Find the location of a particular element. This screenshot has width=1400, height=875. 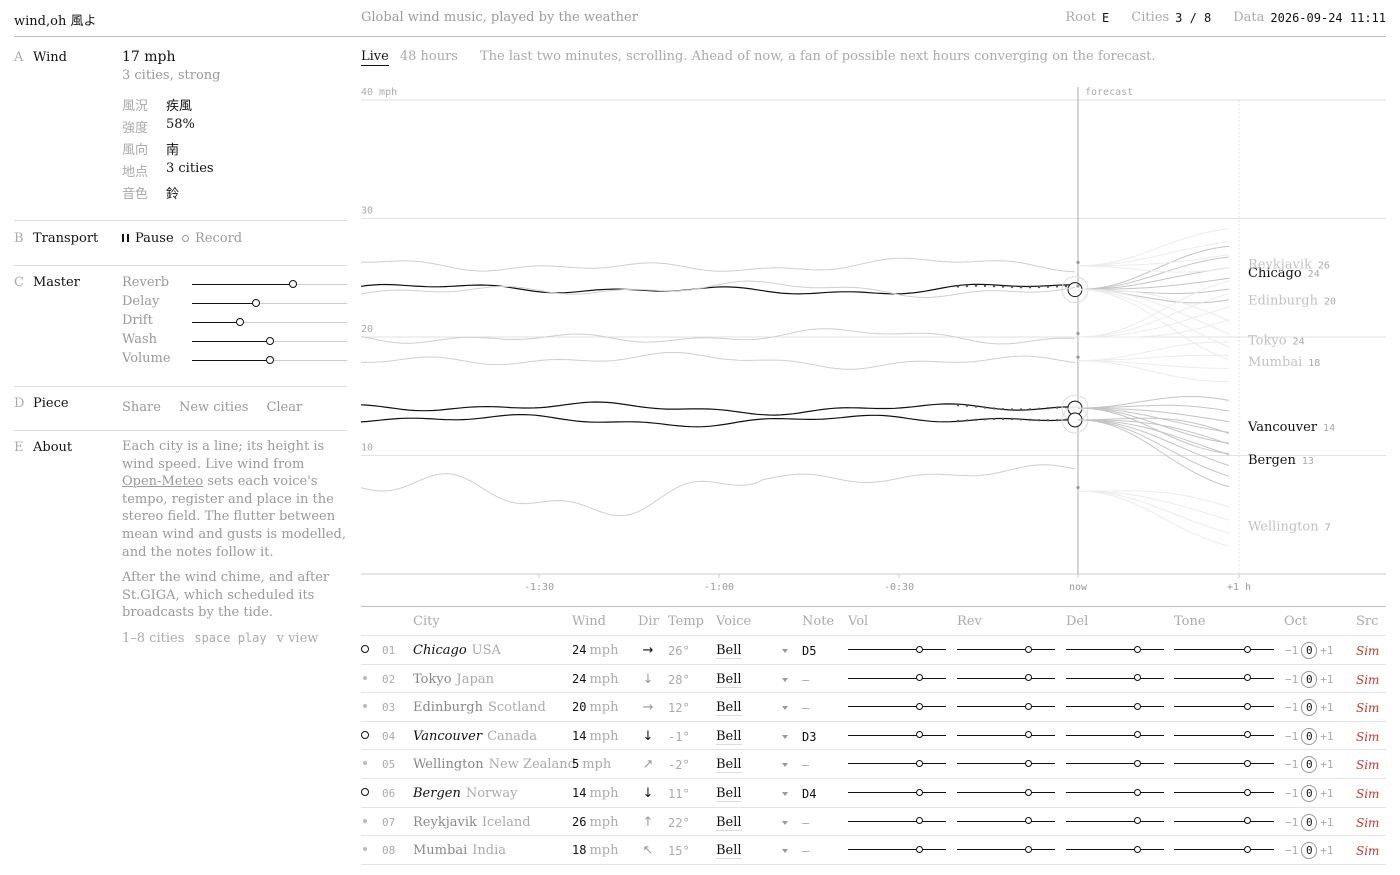

series-label-wellington: Wellington 7 is located at coordinates (1289, 527).